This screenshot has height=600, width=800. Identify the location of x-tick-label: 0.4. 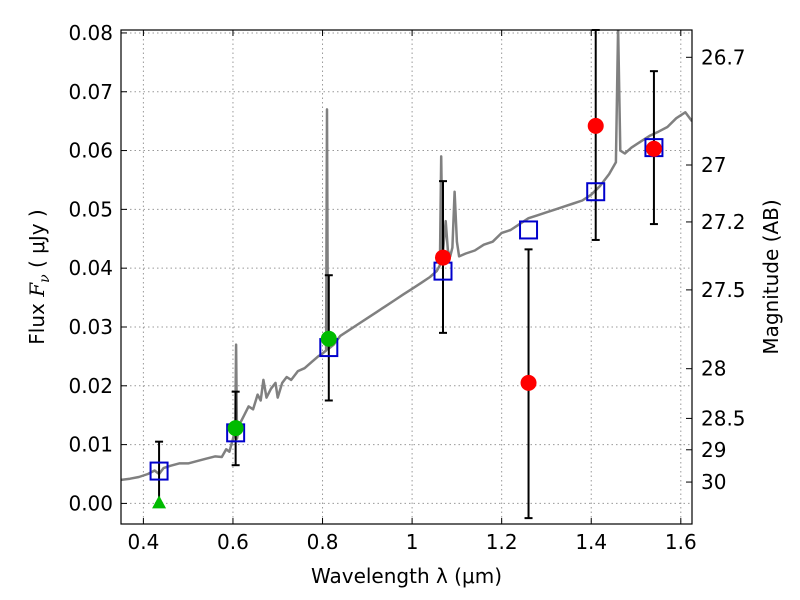
(143, 542).